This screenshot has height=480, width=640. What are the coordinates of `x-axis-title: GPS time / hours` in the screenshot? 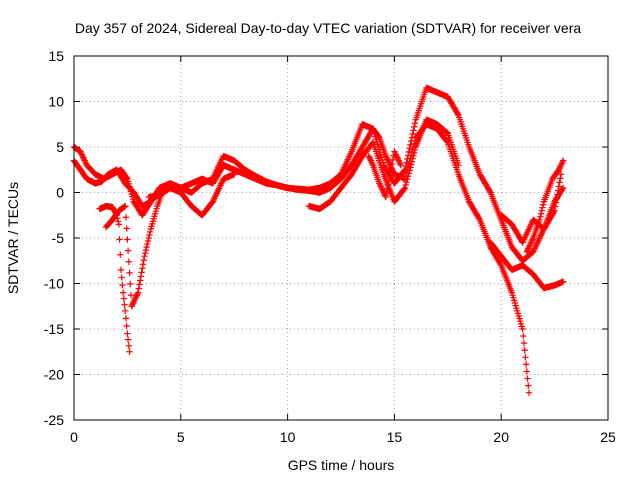 It's located at (341, 465).